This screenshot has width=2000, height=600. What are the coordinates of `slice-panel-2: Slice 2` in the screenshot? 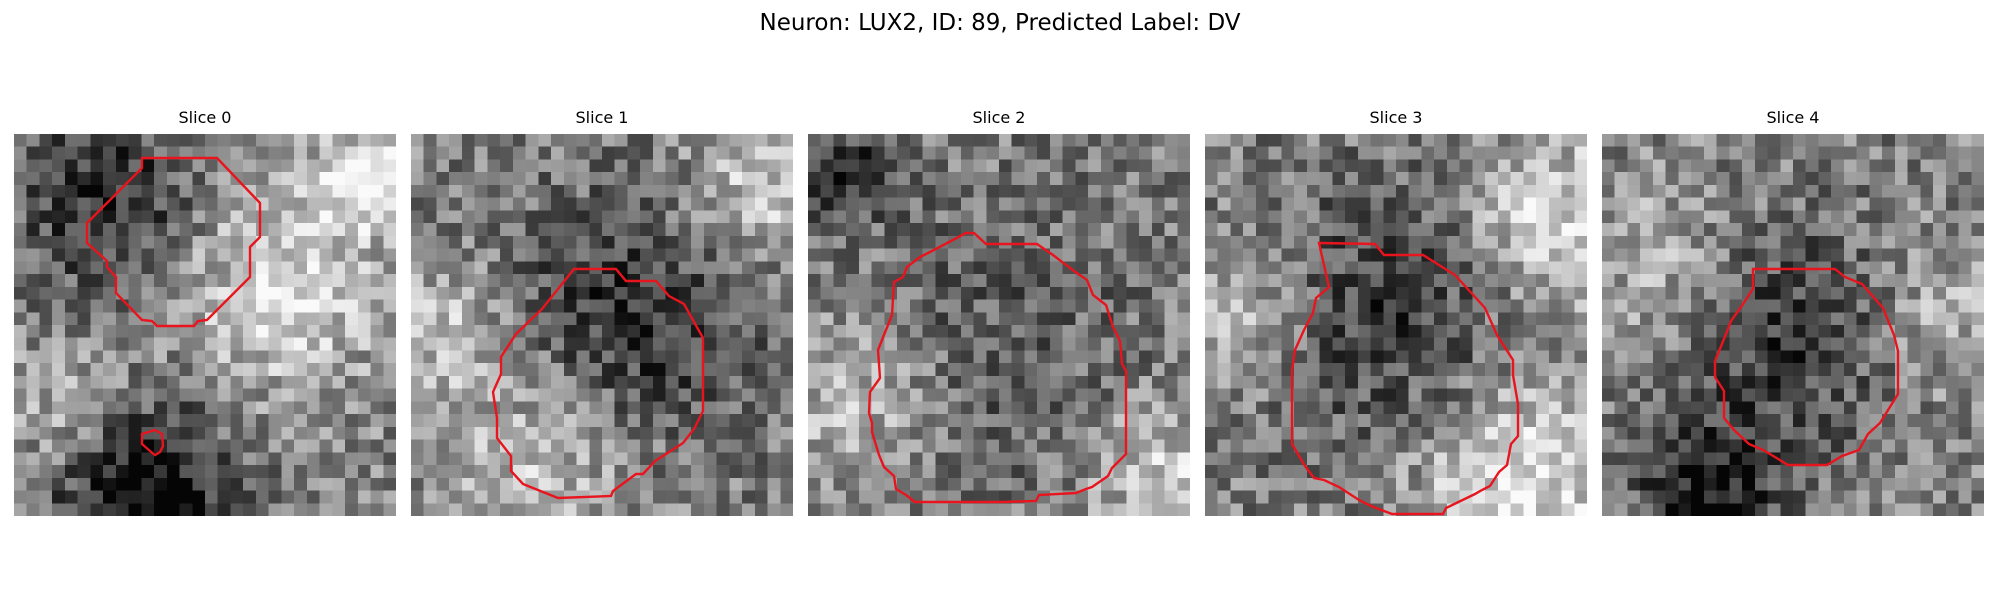 It's located at (999, 312).